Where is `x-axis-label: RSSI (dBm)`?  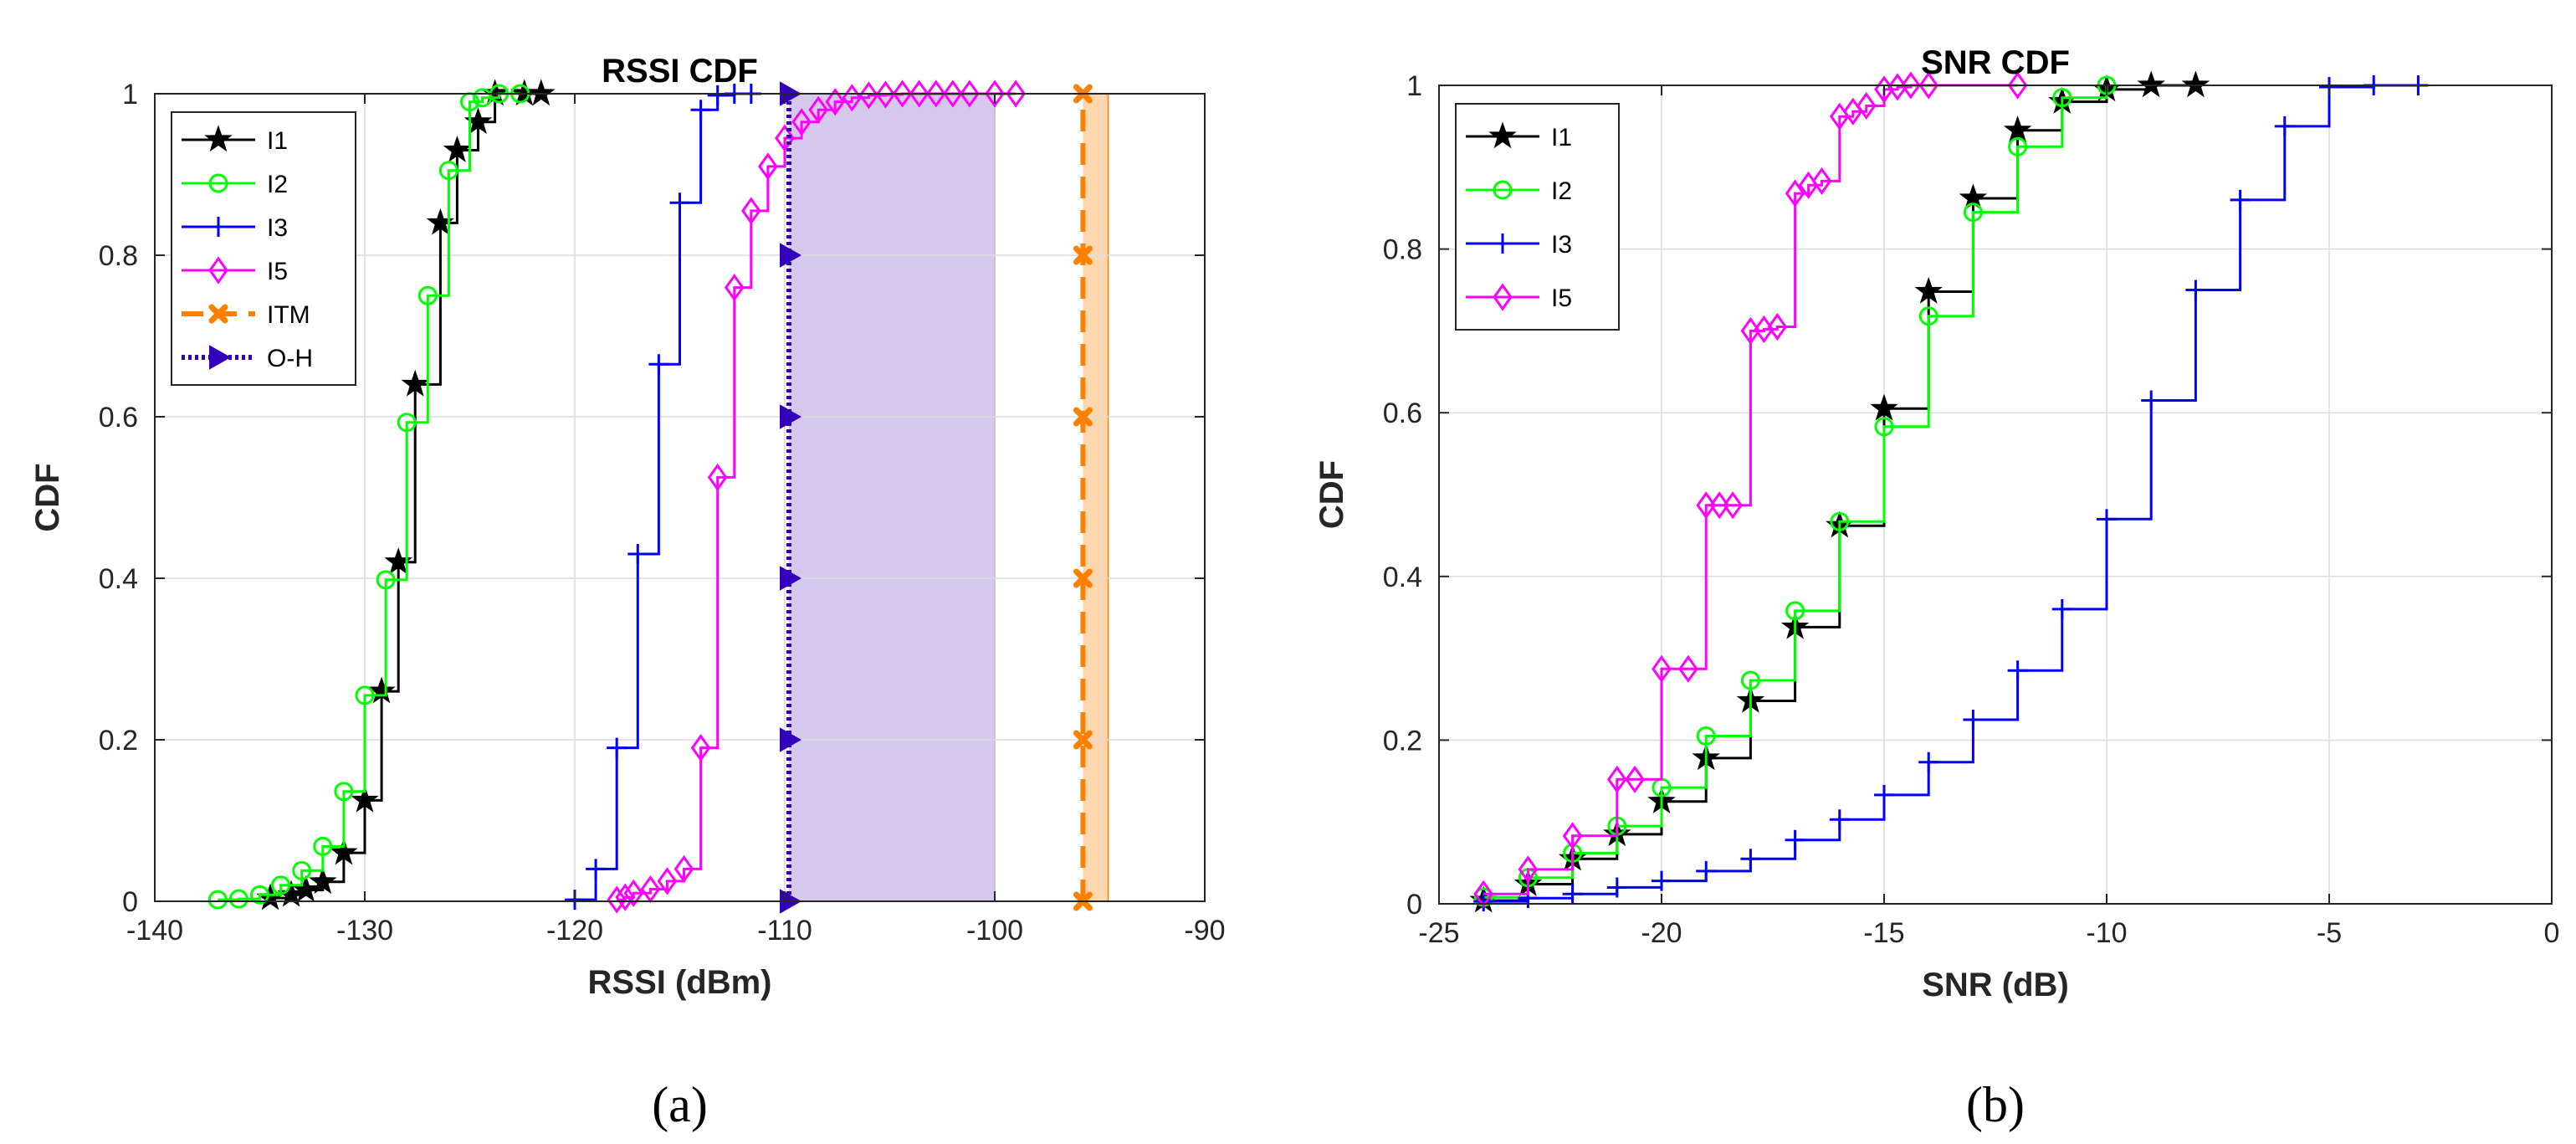
x-axis-label: RSSI (dBm) is located at coordinates (680, 982).